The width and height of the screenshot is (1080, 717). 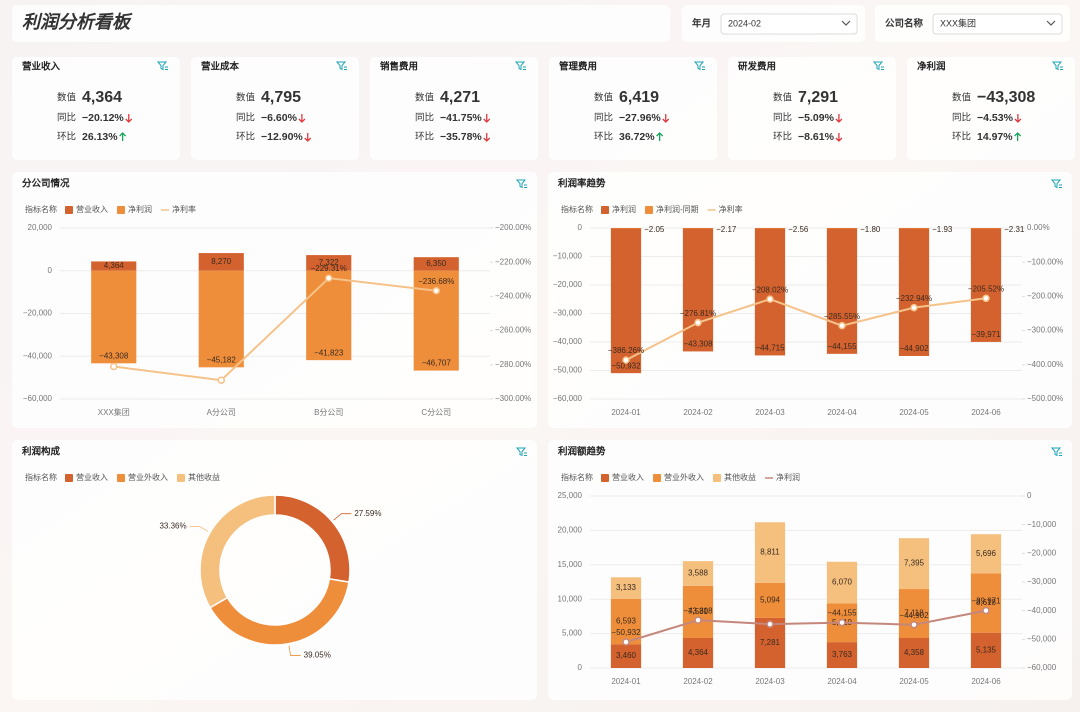 What do you see at coordinates (461, 118) in the screenshot?
I see `kpi-change: −41.75%` at bounding box center [461, 118].